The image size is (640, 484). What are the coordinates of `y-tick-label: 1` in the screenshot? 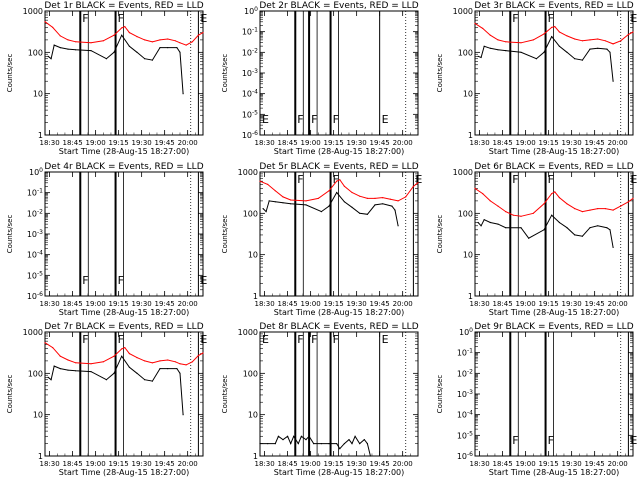 It's located at (470, 296).